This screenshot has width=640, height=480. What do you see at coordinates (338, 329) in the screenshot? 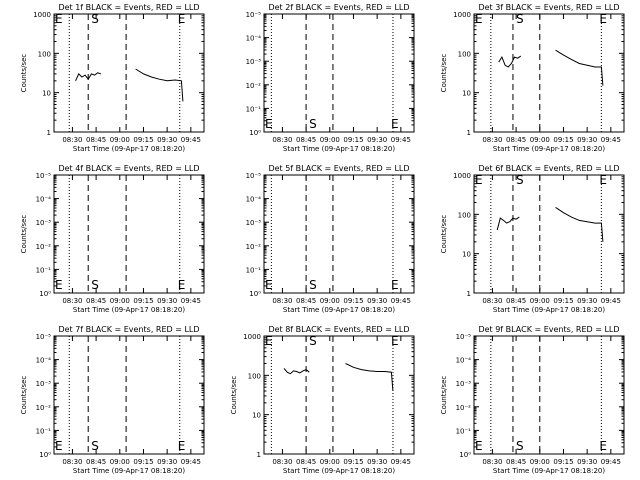
I see `panel-title: Det 8f BLACK = Events, RED = LLD` at bounding box center [338, 329].